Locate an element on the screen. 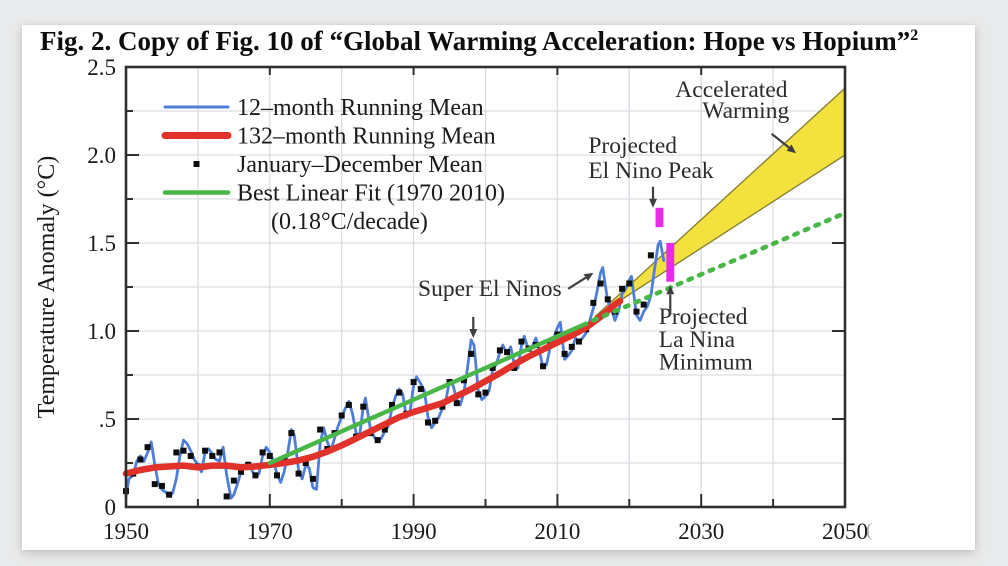 This screenshot has width=1008, height=566. annotation-projected-el-nino-peak: Projected is located at coordinates (632, 146).